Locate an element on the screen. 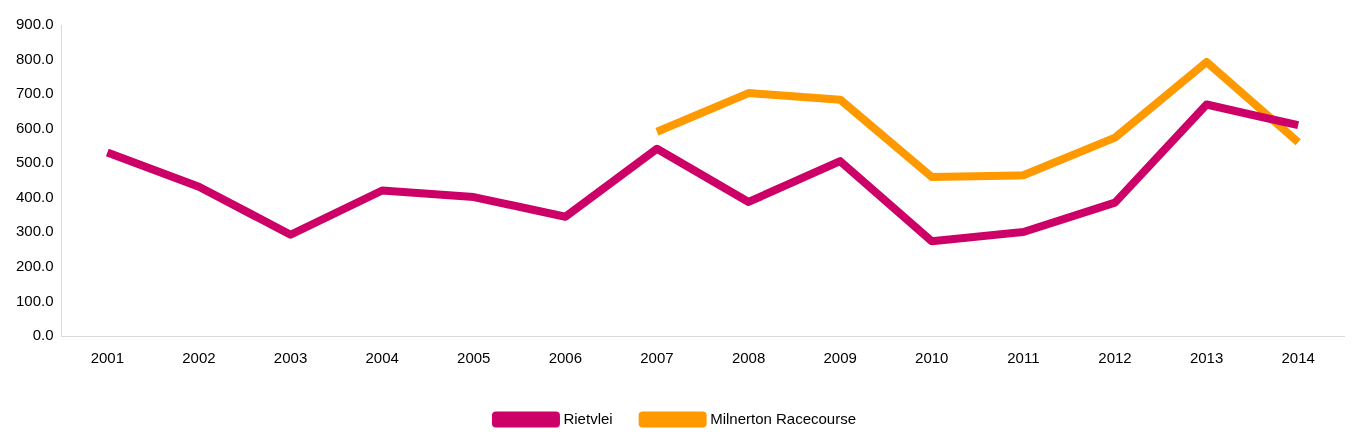 The width and height of the screenshot is (1362, 437). x-tick-label: 2014 is located at coordinates (1298, 358).